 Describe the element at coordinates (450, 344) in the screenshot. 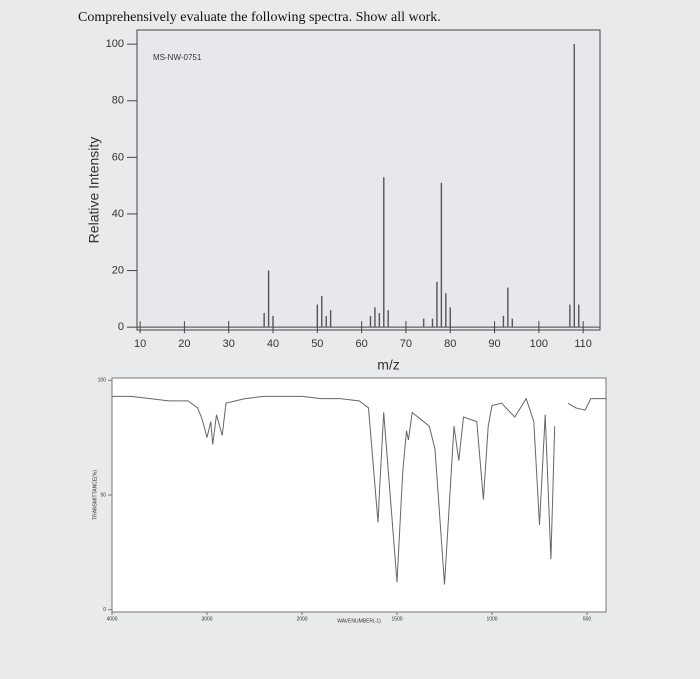

I see `x-tick-label: 80` at that location.